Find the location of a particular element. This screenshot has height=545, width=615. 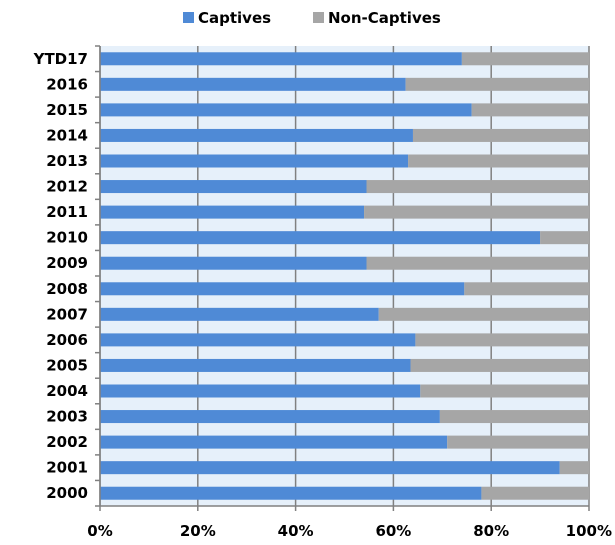

bar-captives-2010 is located at coordinates (320, 238).